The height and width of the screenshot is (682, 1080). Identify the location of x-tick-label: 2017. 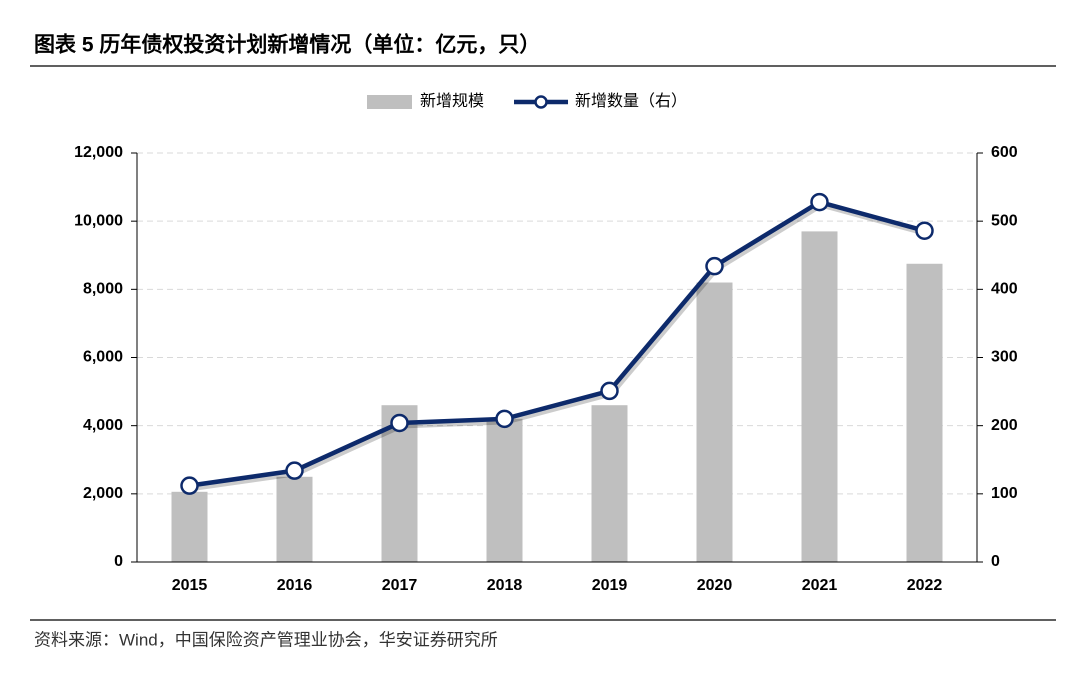
(400, 585).